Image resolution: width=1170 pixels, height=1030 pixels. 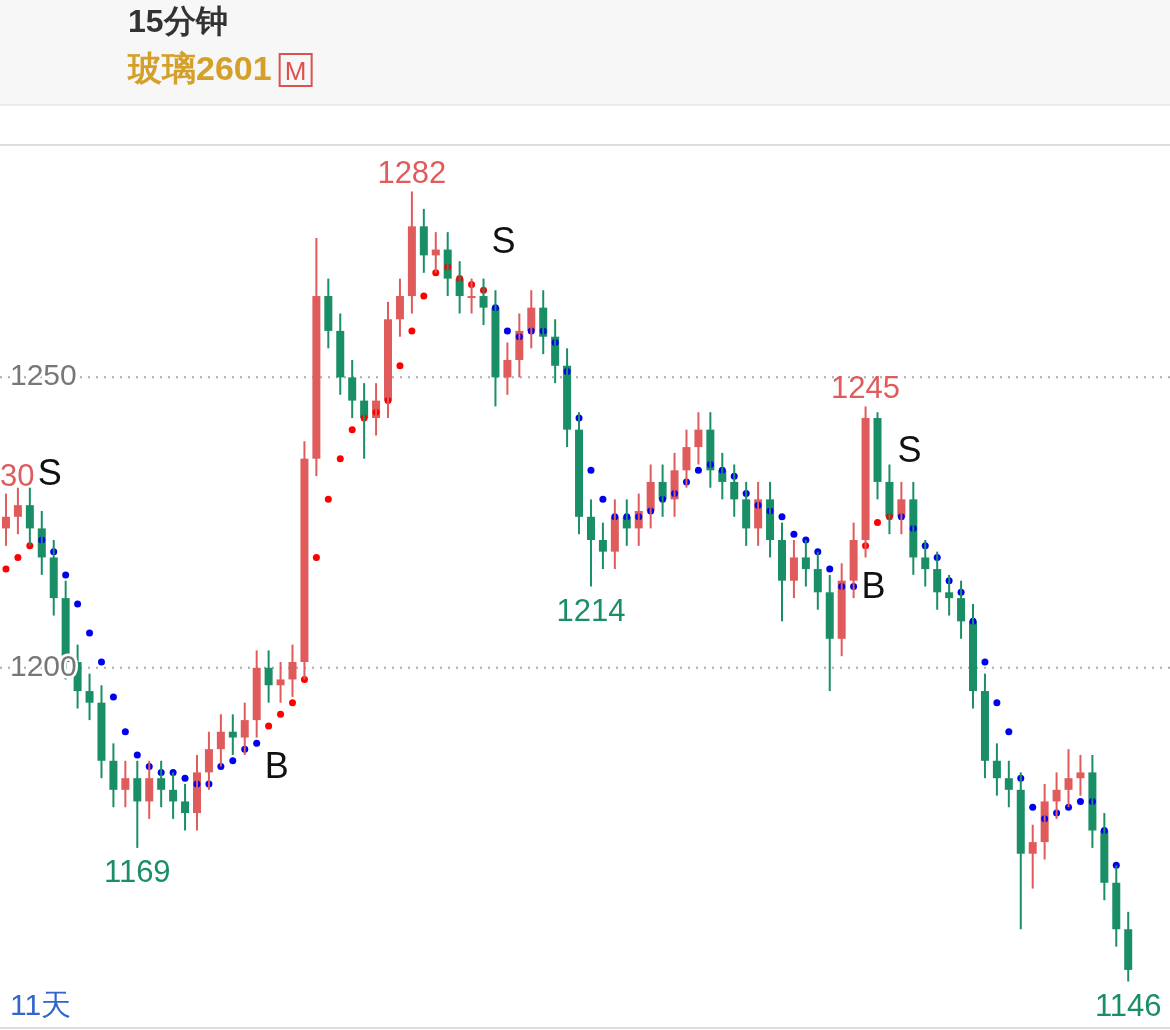 What do you see at coordinates (43, 375) in the screenshot?
I see `y-tick-label: 1250` at bounding box center [43, 375].